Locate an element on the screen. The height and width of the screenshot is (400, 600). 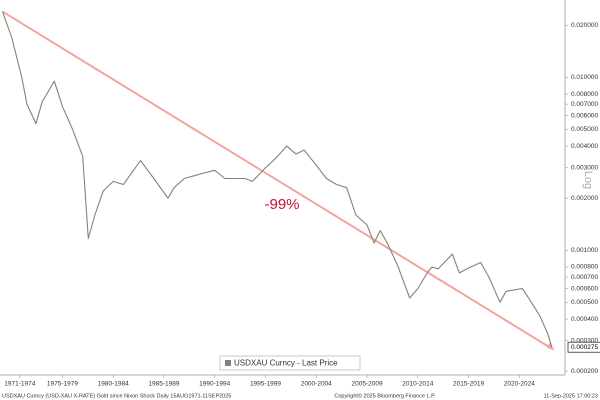
legend-box is located at coordinates (290, 363).